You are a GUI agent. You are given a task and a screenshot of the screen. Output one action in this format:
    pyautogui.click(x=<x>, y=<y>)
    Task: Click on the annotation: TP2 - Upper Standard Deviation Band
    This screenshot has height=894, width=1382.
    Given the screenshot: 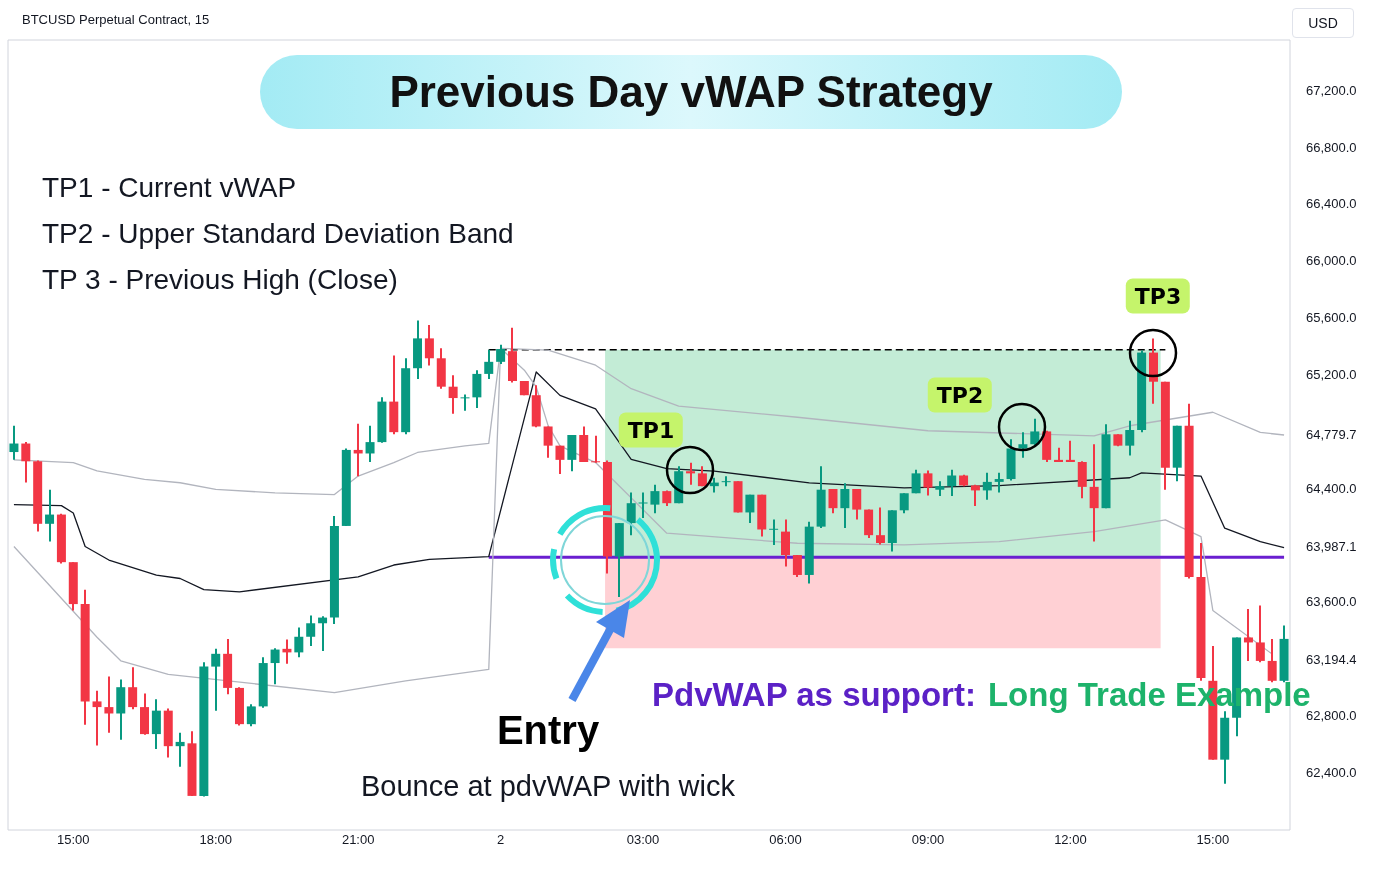 What is the action you would take?
    pyautogui.click(x=278, y=234)
    